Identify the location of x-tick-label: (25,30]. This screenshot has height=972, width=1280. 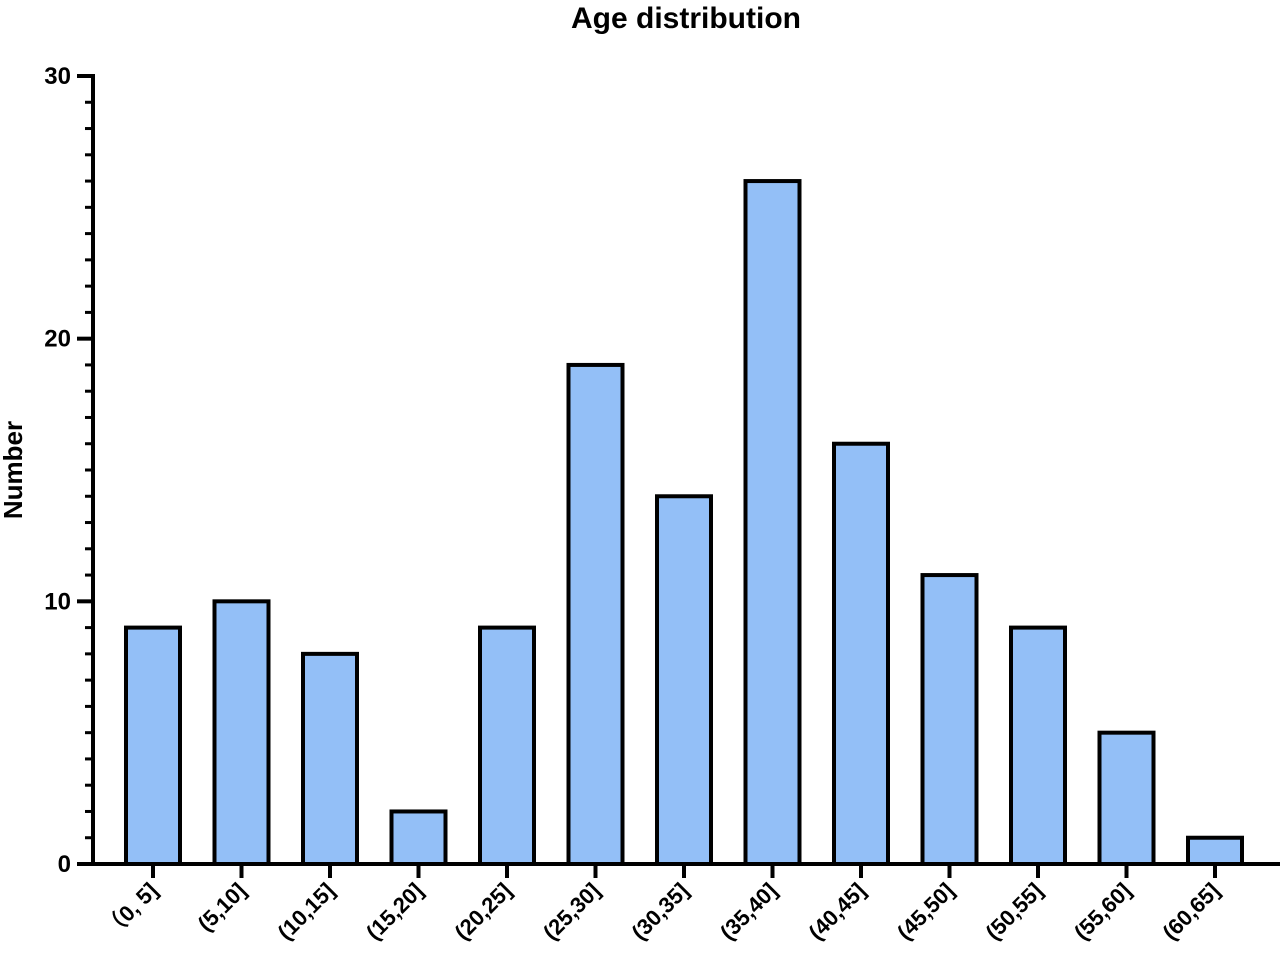
(571, 911).